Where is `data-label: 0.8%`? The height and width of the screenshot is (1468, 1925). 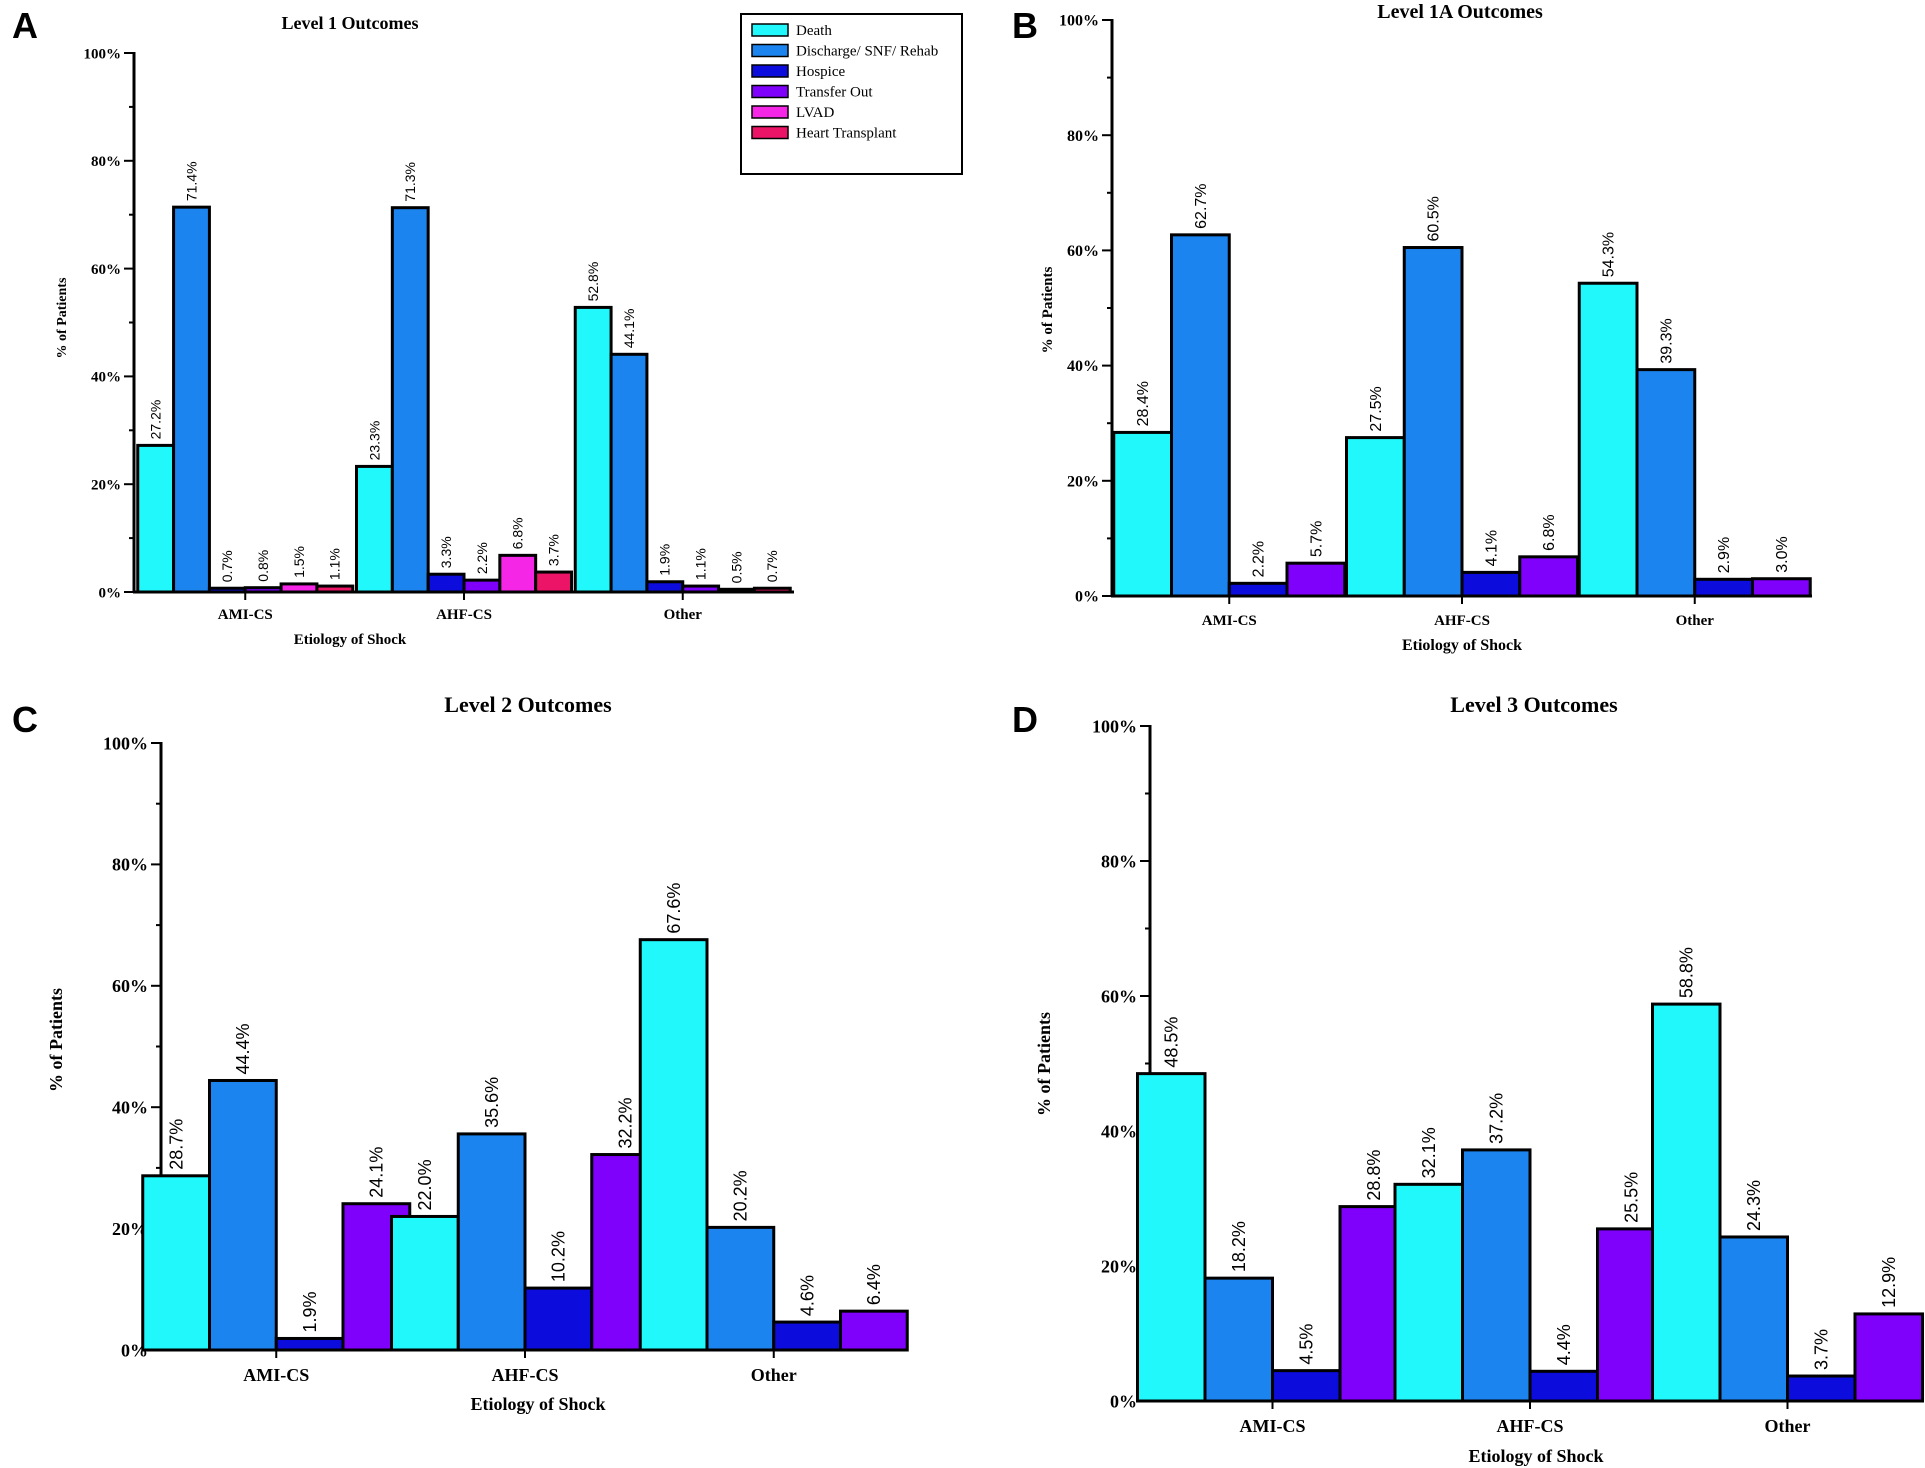
data-label: 0.8% is located at coordinates (263, 566).